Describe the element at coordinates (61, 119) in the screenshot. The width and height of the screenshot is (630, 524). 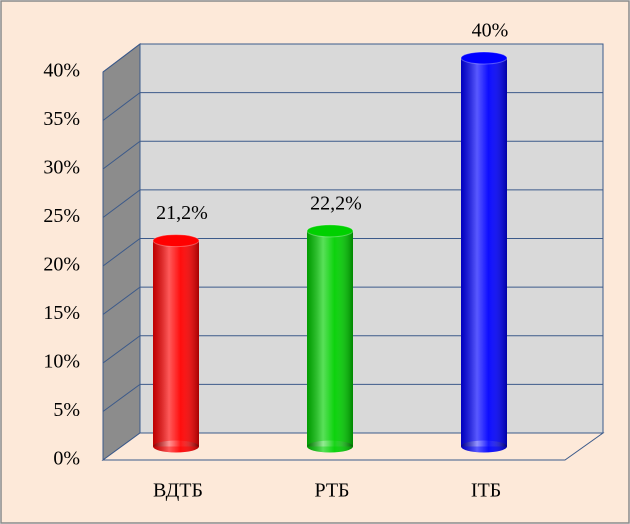
I see `y-tick-label: 35%` at that location.